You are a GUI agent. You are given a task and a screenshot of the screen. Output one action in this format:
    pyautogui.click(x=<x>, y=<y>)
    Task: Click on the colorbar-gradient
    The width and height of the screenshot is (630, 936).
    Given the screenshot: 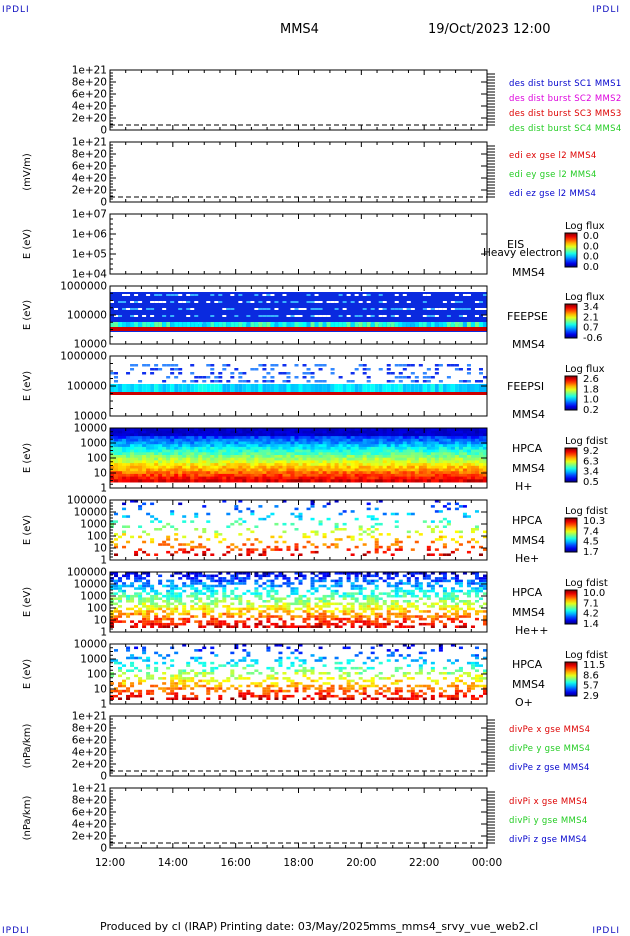 What is the action you would take?
    pyautogui.click(x=571, y=535)
    